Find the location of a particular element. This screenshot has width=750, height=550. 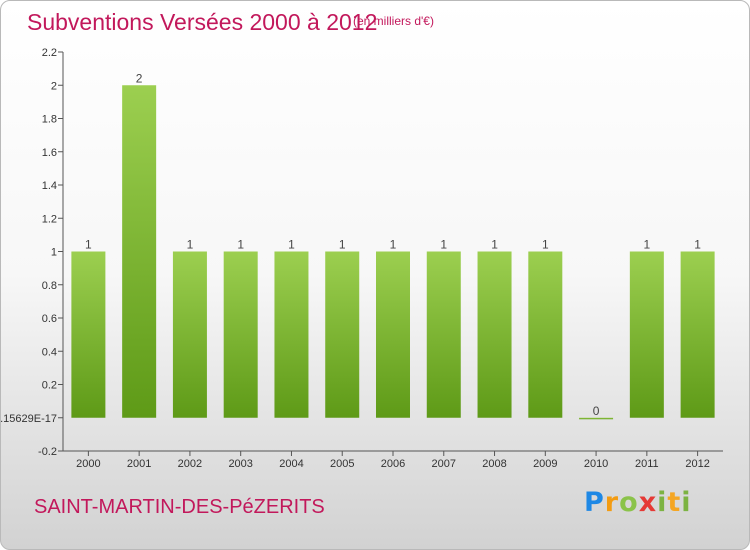

x-tick-label: 2009 is located at coordinates (545, 464).